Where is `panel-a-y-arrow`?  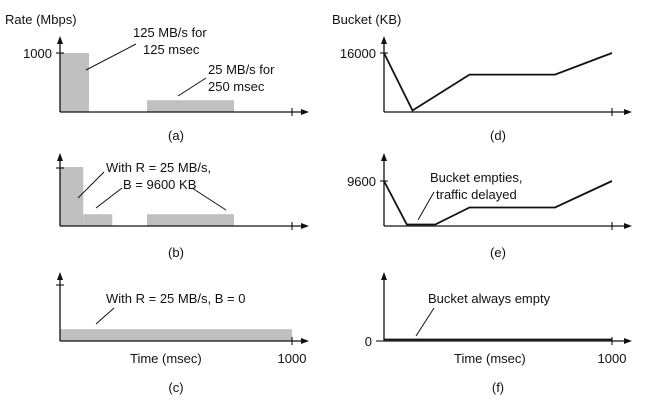
panel-a-y-arrow is located at coordinates (60, 40).